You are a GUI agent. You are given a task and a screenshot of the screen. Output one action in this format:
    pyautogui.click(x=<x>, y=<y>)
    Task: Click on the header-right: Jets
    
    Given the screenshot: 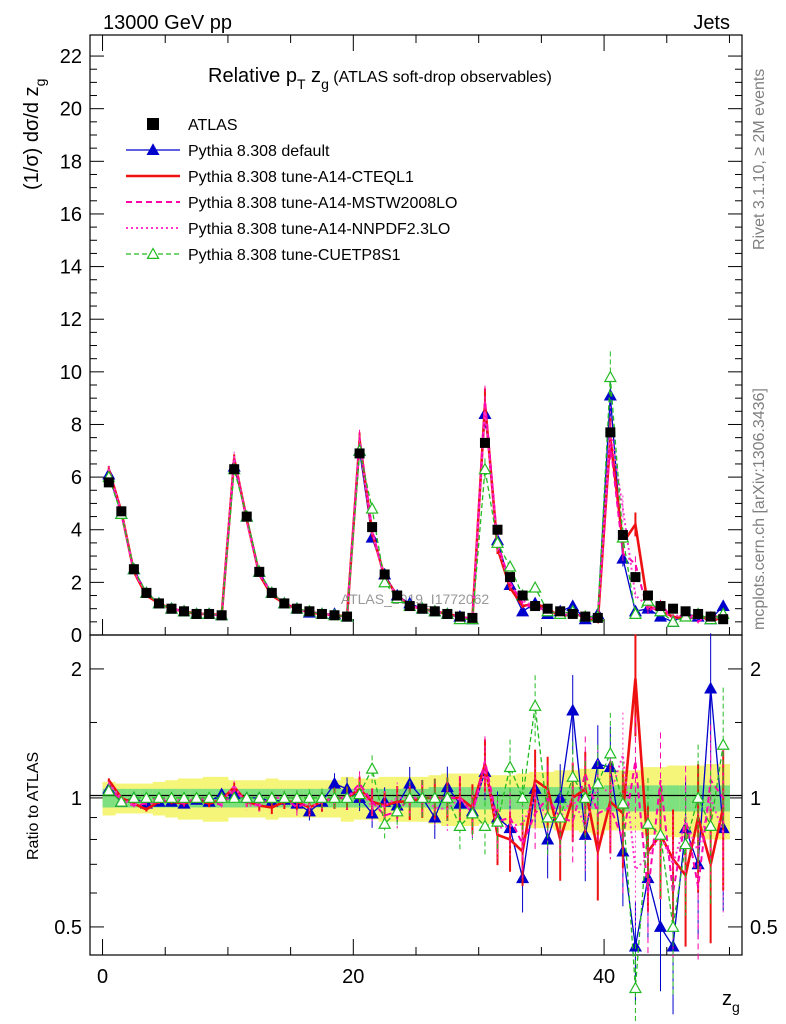 What is the action you would take?
    pyautogui.click(x=711, y=23)
    